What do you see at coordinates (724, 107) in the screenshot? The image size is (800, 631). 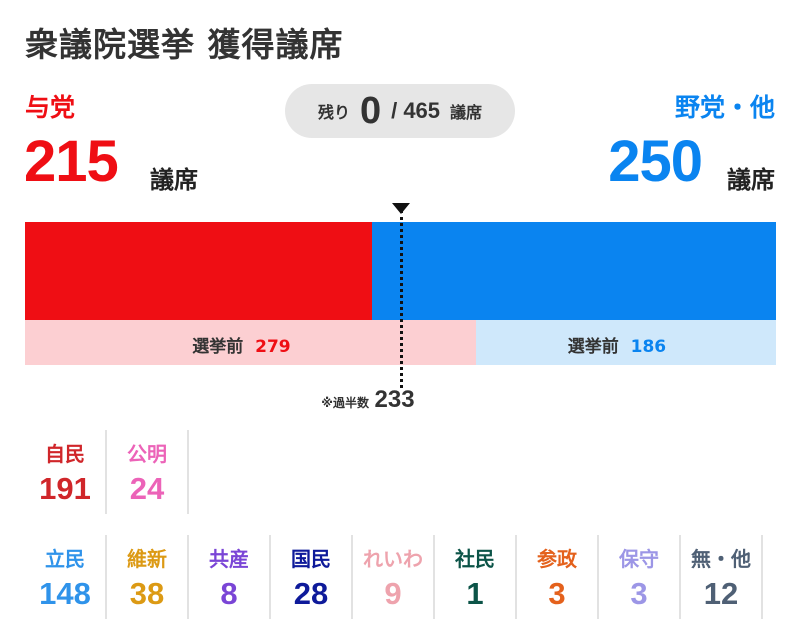 I see `opposition-label: 野党・他` at bounding box center [724, 107].